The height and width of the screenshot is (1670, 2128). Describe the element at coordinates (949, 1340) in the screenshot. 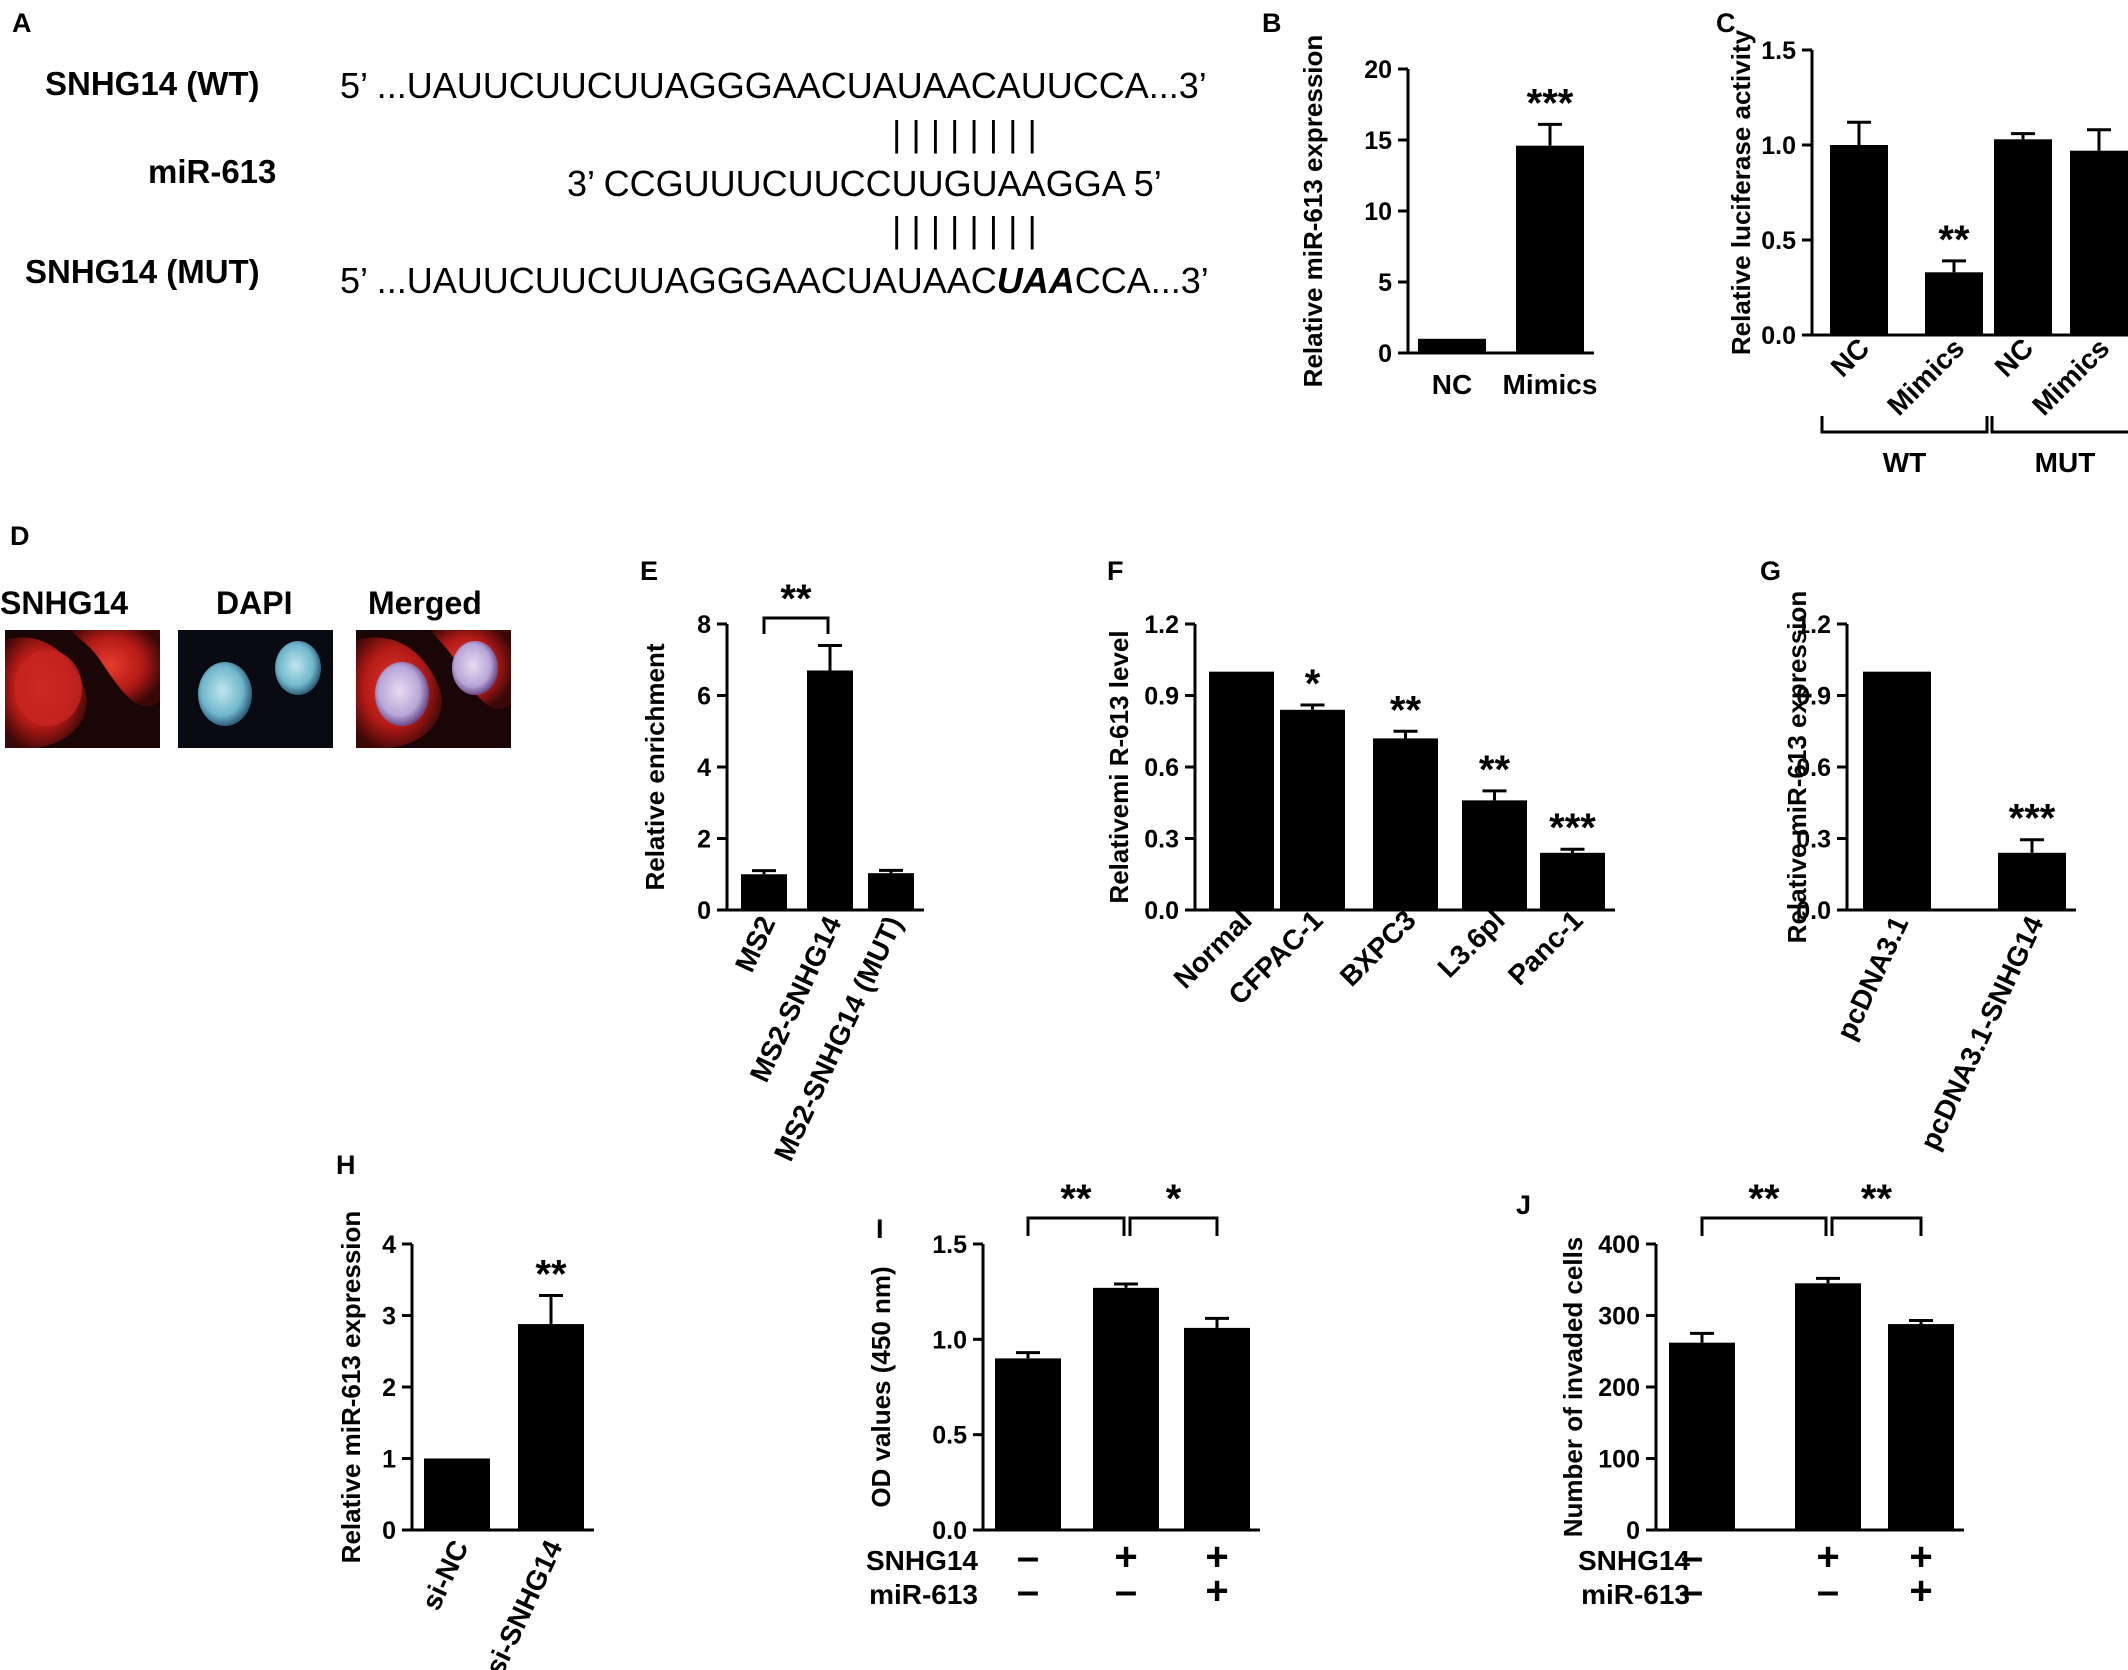

I see `y-tick-label-i: 1.0` at that location.